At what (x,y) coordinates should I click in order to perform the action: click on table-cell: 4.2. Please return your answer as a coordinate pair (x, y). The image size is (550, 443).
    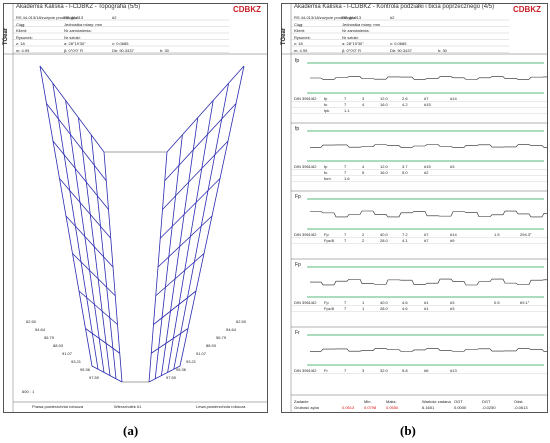
    Looking at the image, I should click on (405, 104).